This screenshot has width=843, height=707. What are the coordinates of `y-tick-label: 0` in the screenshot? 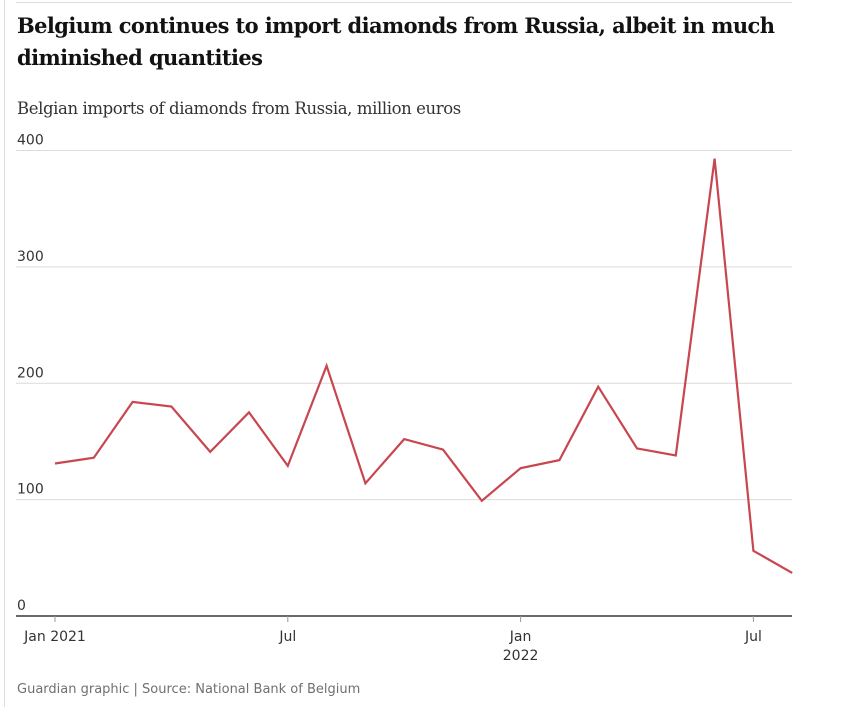 It's located at (21, 606).